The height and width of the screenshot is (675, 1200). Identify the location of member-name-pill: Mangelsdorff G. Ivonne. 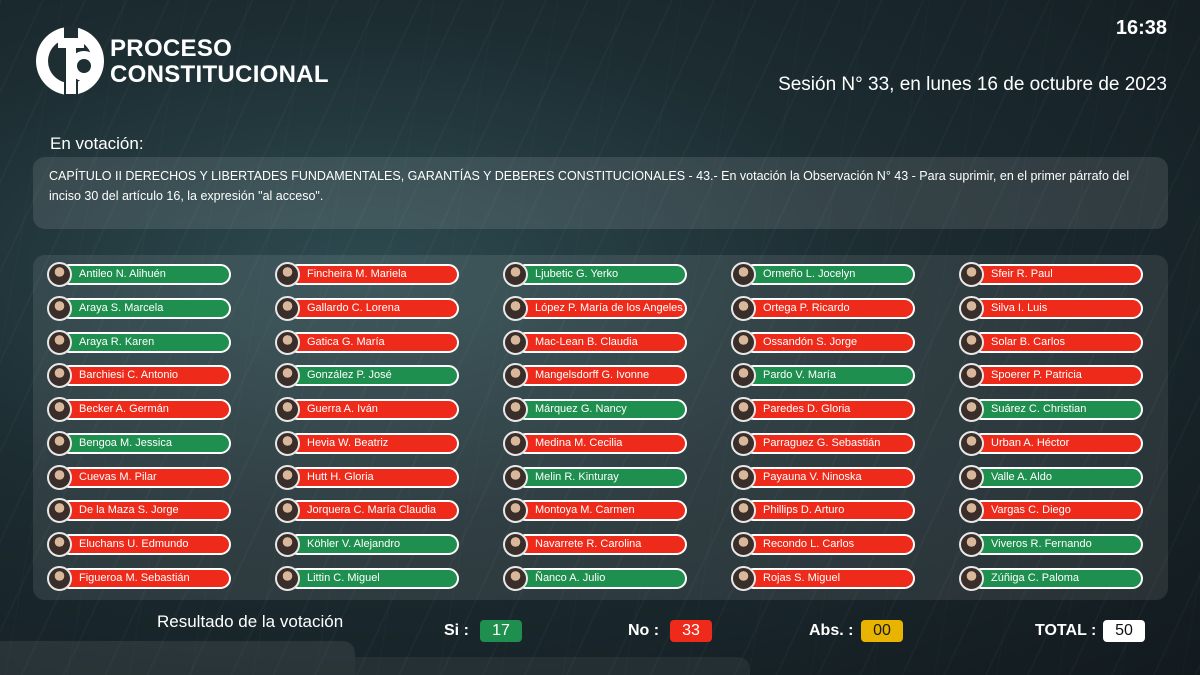
(601, 376).